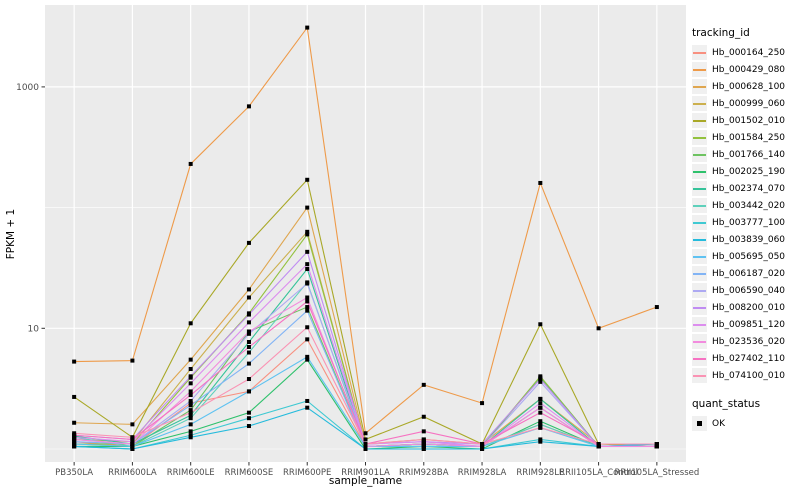  Describe the element at coordinates (718, 423) in the screenshot. I see `legend-item-label: OK` at that location.